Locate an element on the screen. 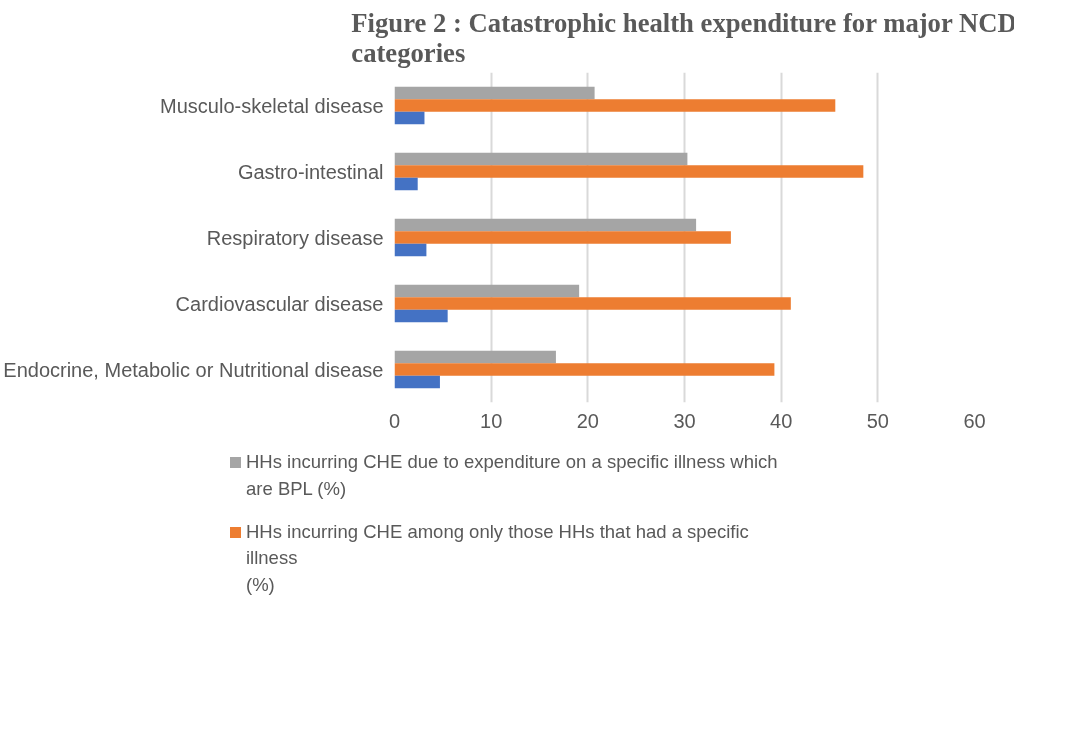 The height and width of the screenshot is (745, 1084). y-tick-label: Gastro-intestinal is located at coordinates (310, 171).